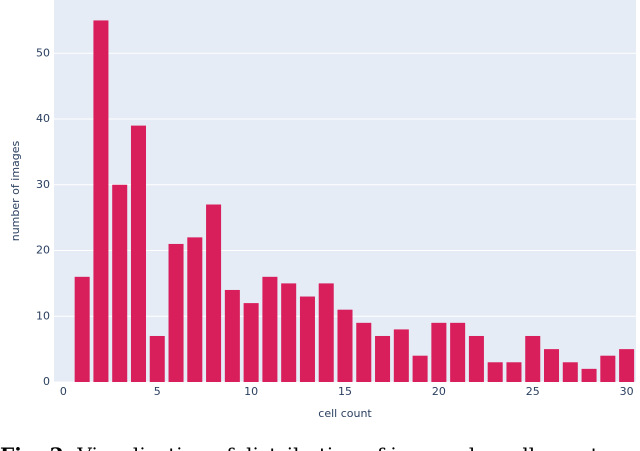 Image resolution: width=640 pixels, height=451 pixels. Describe the element at coordinates (251, 391) in the screenshot. I see `x-tick-label: 10` at that location.